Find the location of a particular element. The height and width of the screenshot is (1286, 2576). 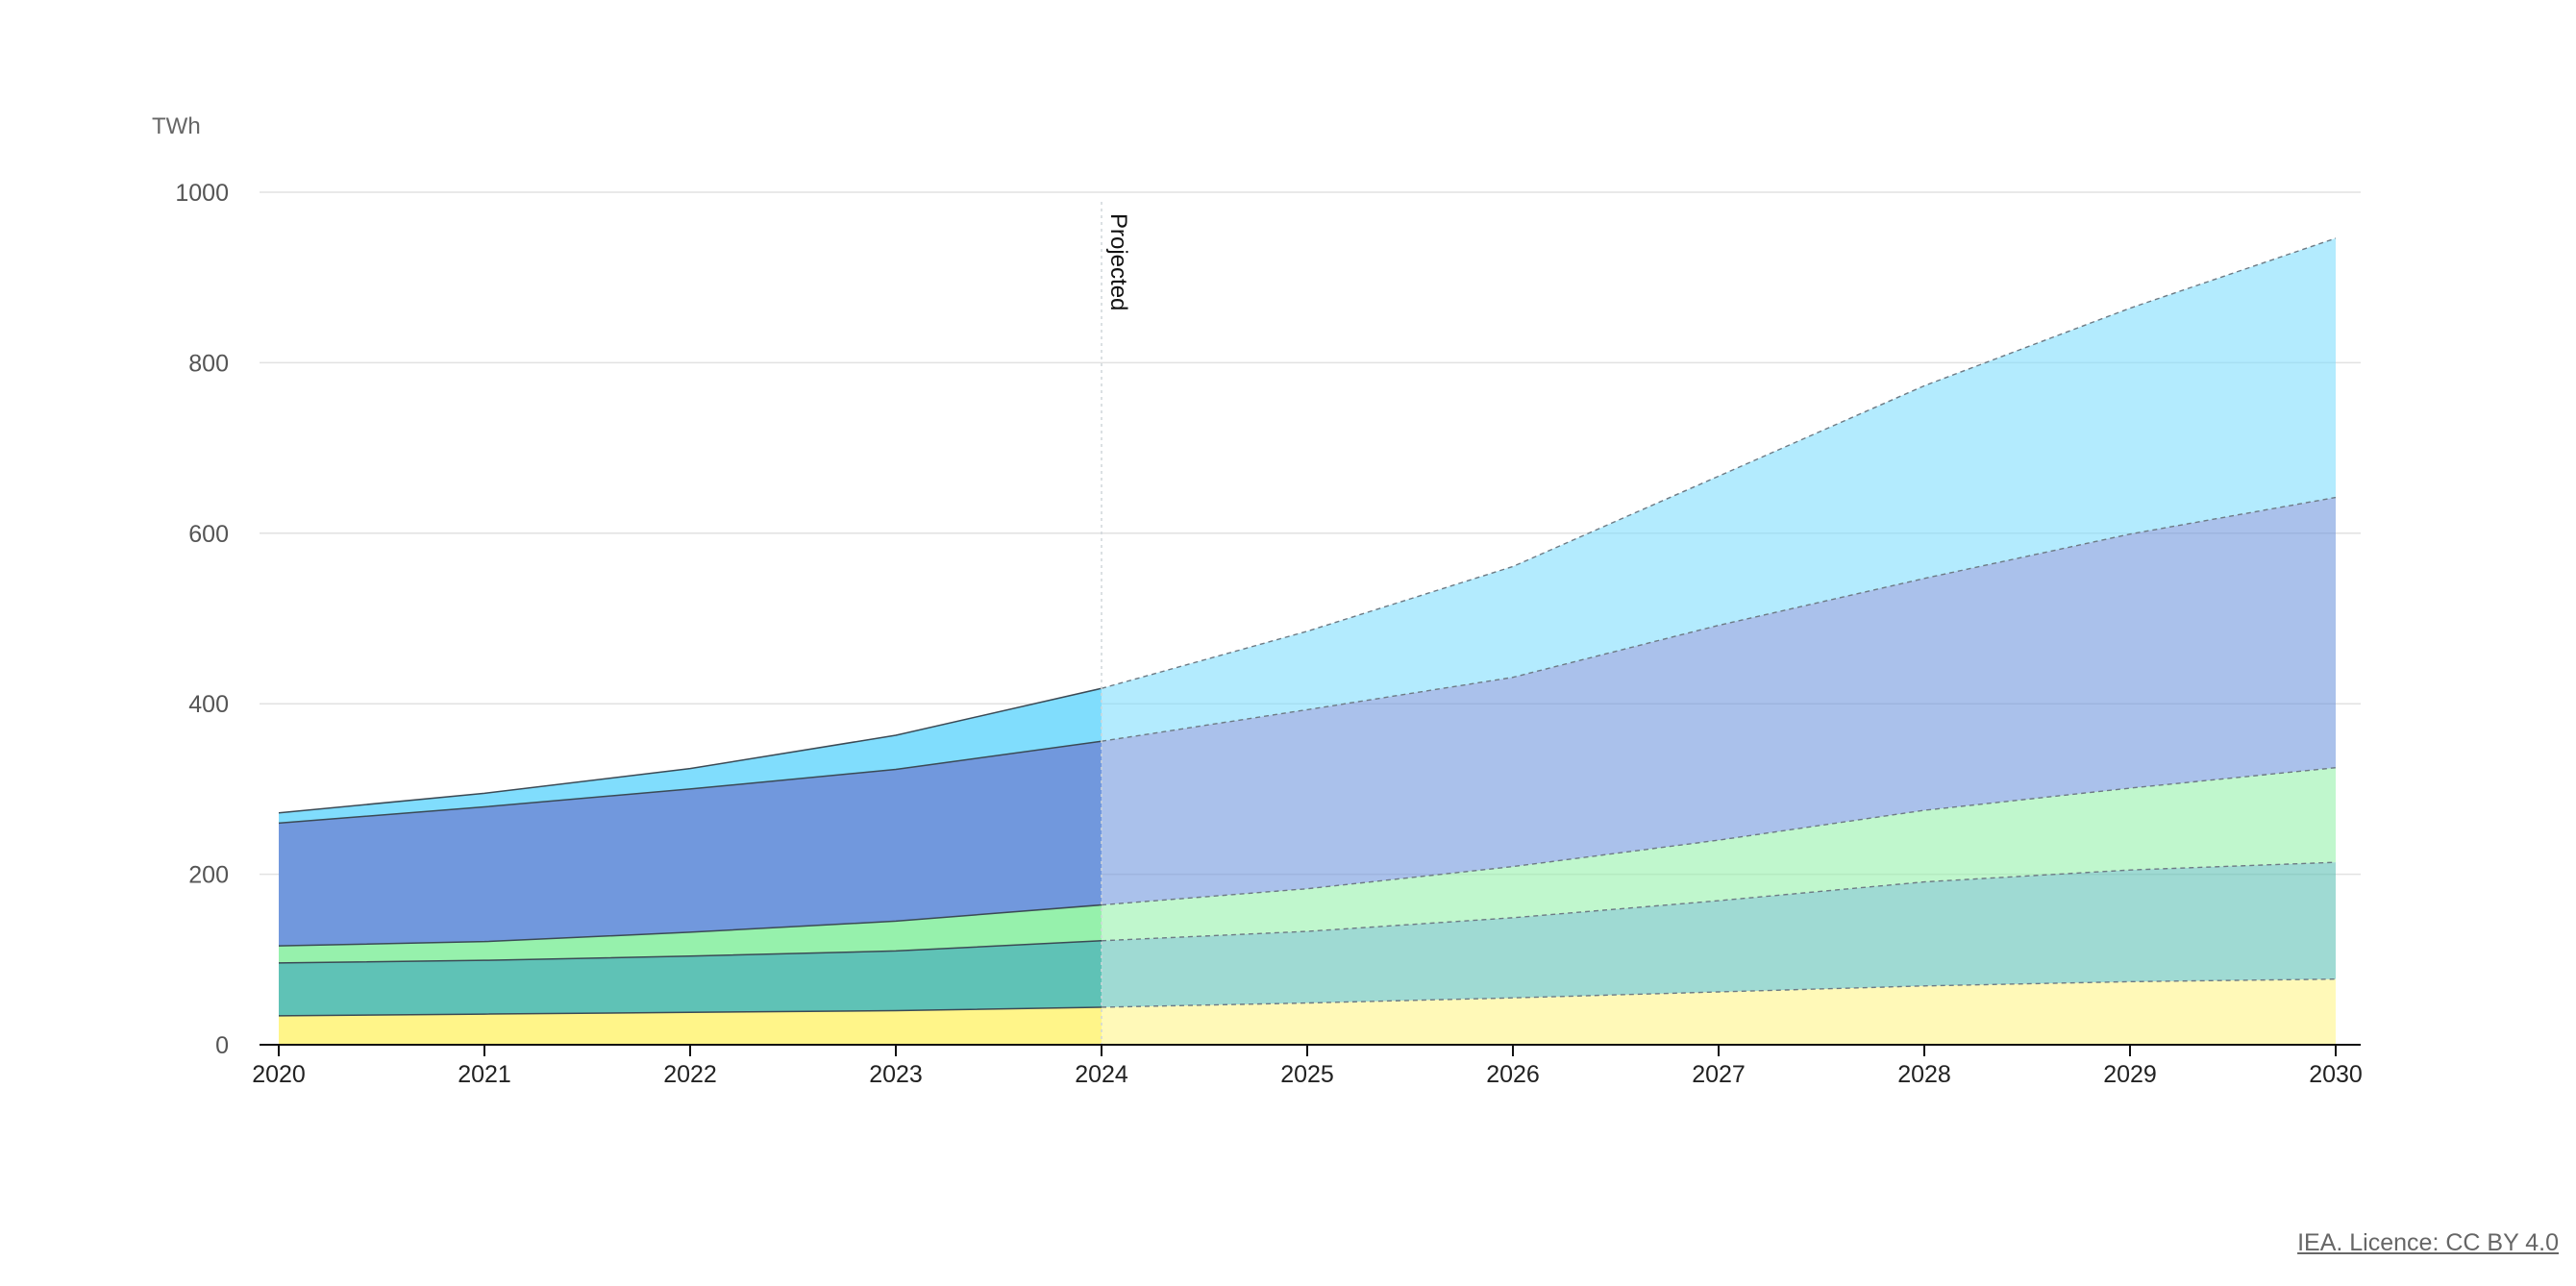

series-0-projected-area is located at coordinates (1719, 1011).